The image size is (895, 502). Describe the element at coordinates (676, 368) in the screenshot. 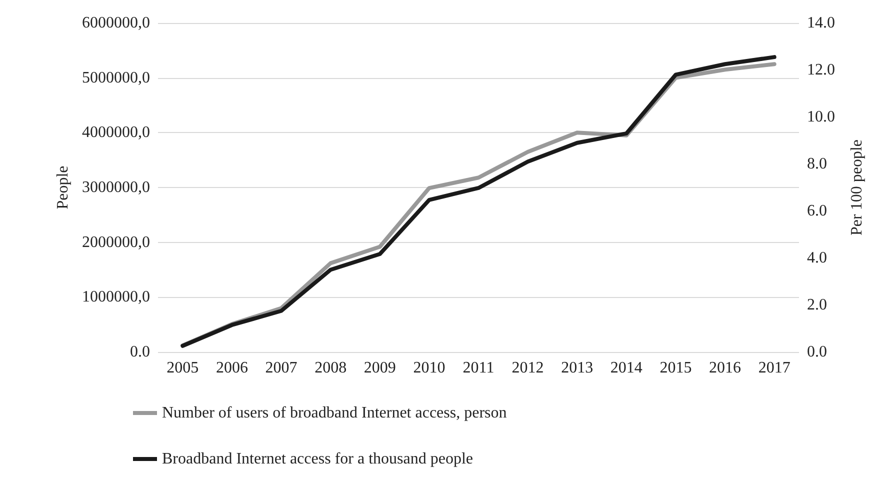

I see `x-tick-label: 2015` at that location.